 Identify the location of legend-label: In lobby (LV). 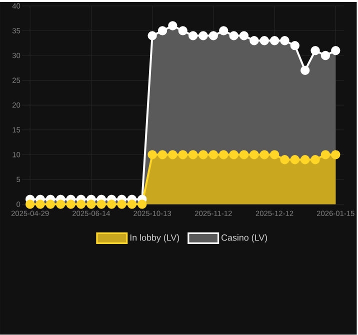
(155, 238).